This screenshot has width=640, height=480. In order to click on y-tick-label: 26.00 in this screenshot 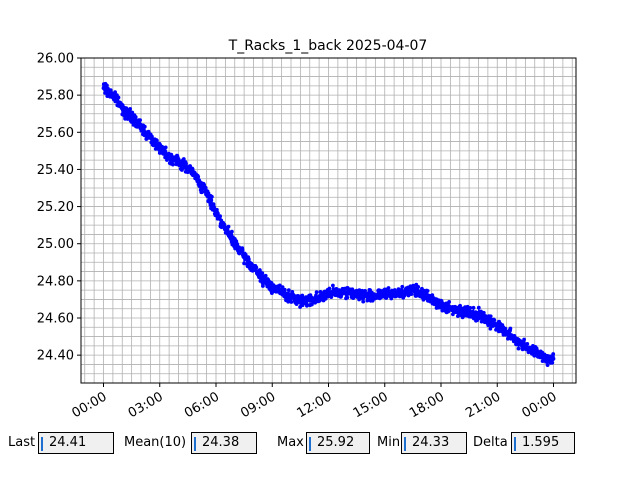, I will do `click(55, 59)`.